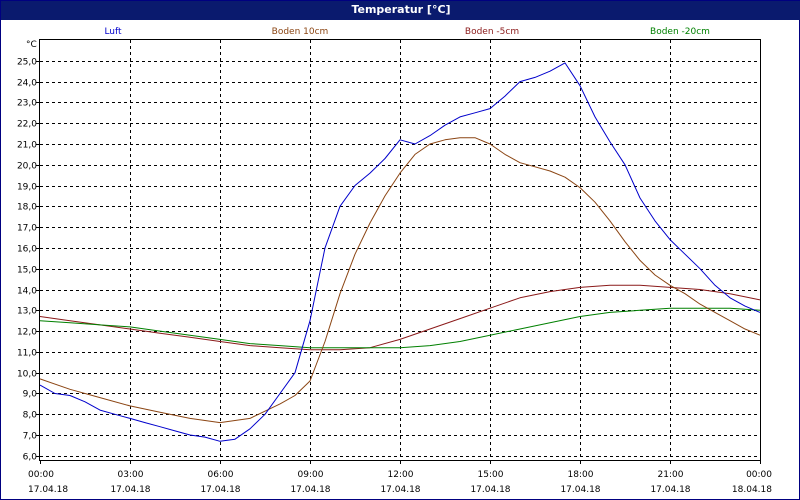 The image size is (800, 500). I want to click on series-line-boden-5cm, so click(400, 317).